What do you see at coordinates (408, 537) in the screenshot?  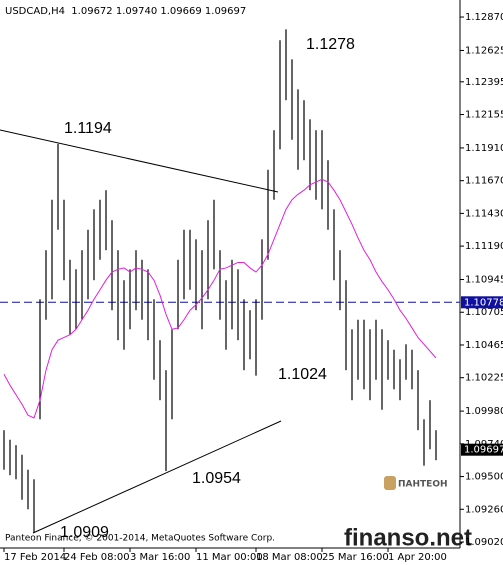 I see `watermark: finanso.net` at bounding box center [408, 537].